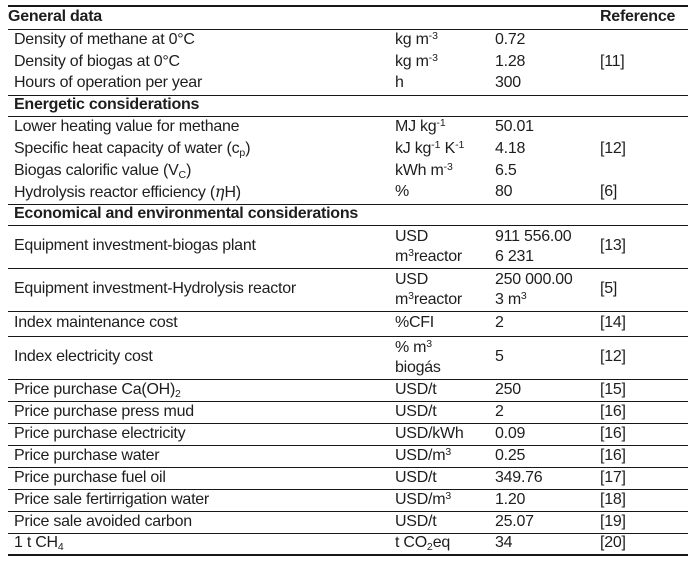 The height and width of the screenshot is (574, 696). What do you see at coordinates (103, 521) in the screenshot?
I see `parameter-name: Price sale avoided carbon` at bounding box center [103, 521].